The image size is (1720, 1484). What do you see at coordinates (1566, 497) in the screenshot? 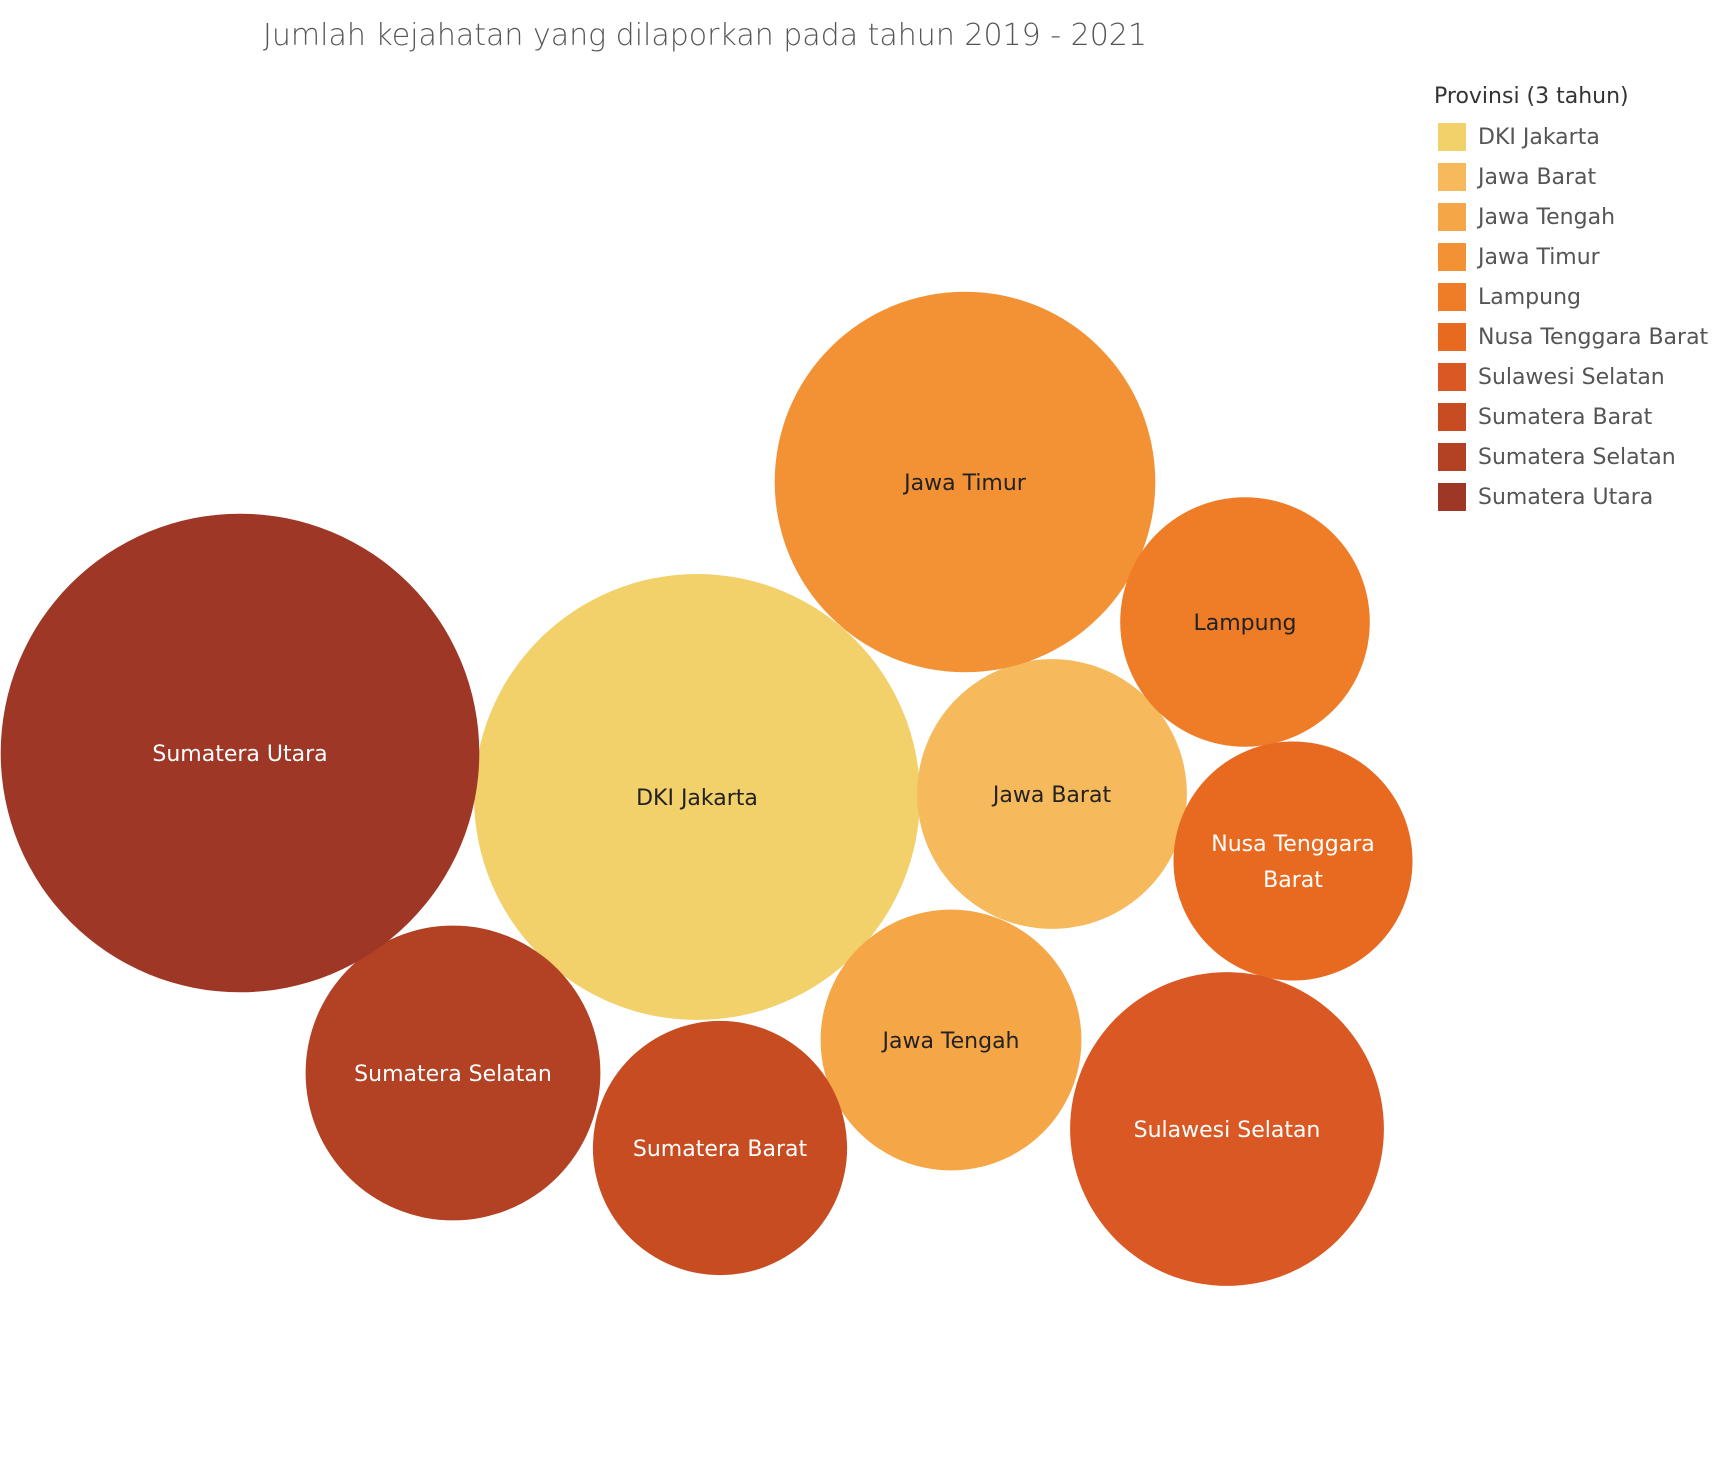
I see `legend-label: Sumatera Utara` at bounding box center [1566, 497].